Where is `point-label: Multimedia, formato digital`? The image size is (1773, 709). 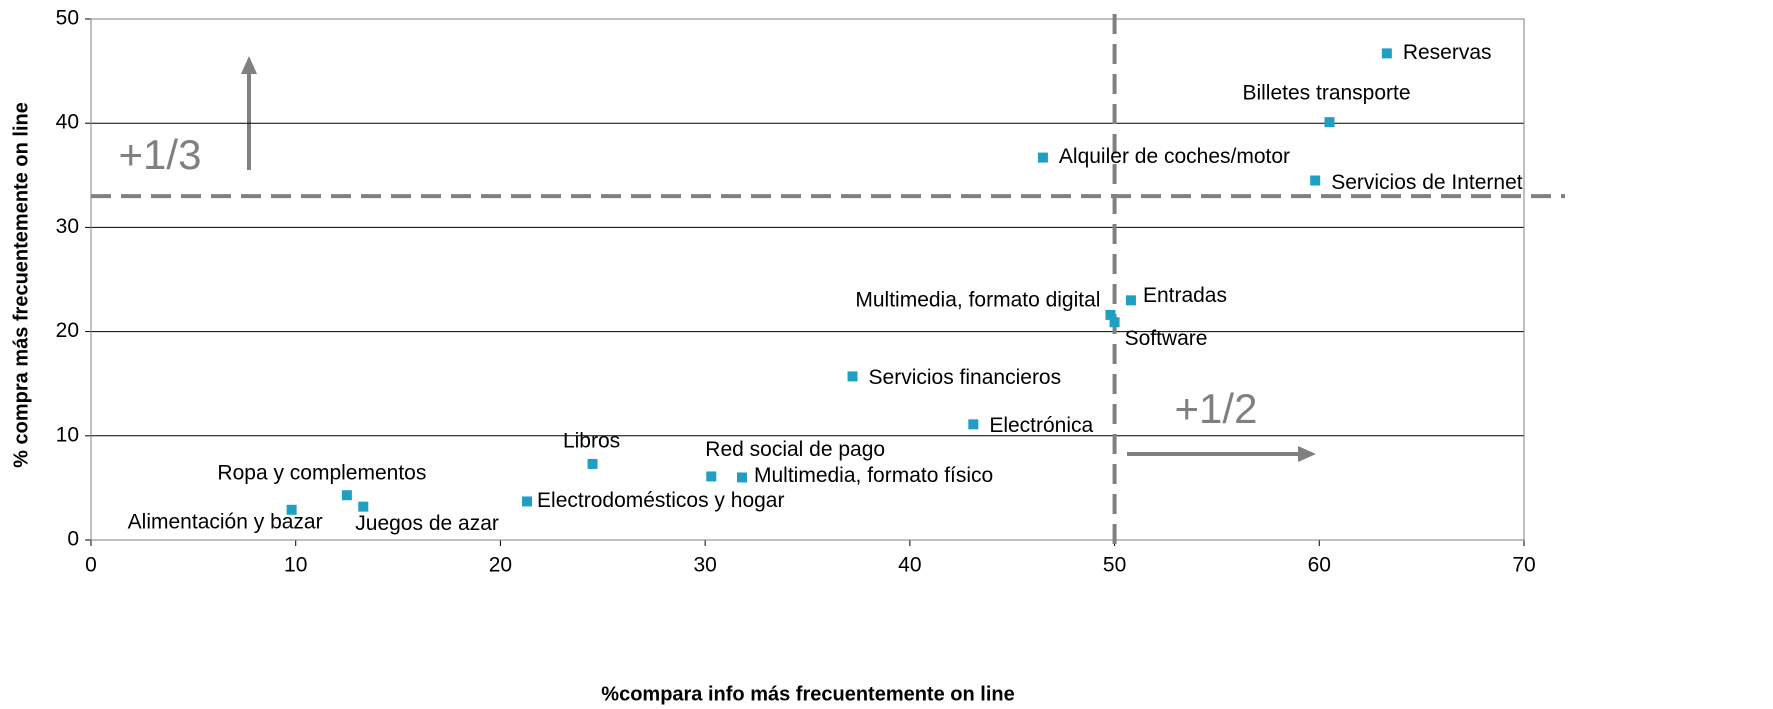
point-label: Multimedia, formato digital is located at coordinates (977, 299).